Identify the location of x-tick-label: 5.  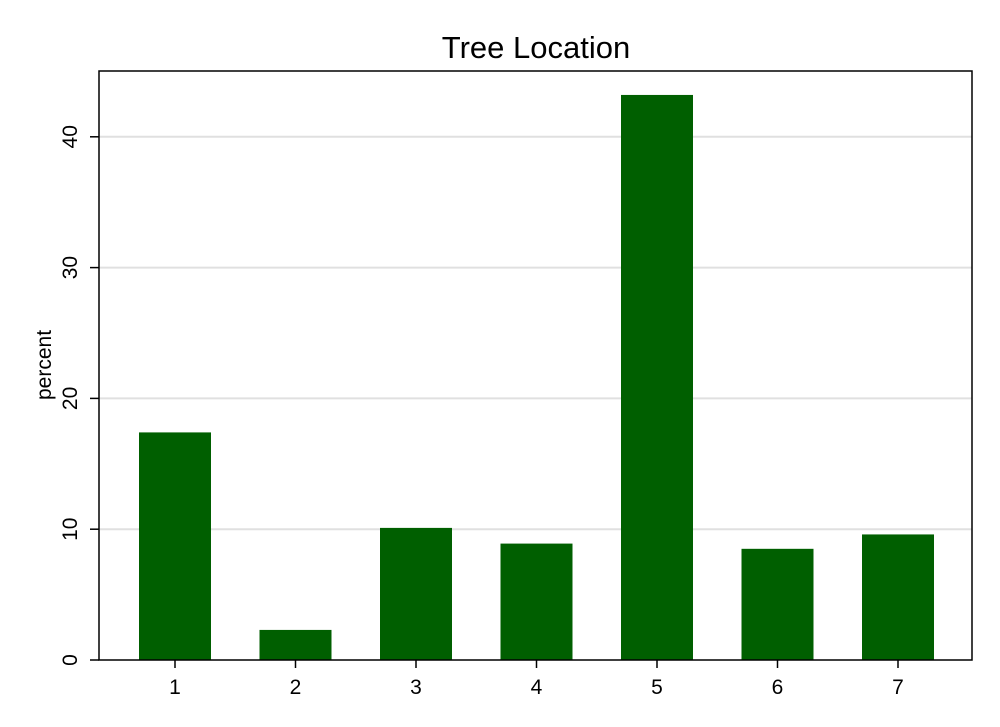
(657, 687).